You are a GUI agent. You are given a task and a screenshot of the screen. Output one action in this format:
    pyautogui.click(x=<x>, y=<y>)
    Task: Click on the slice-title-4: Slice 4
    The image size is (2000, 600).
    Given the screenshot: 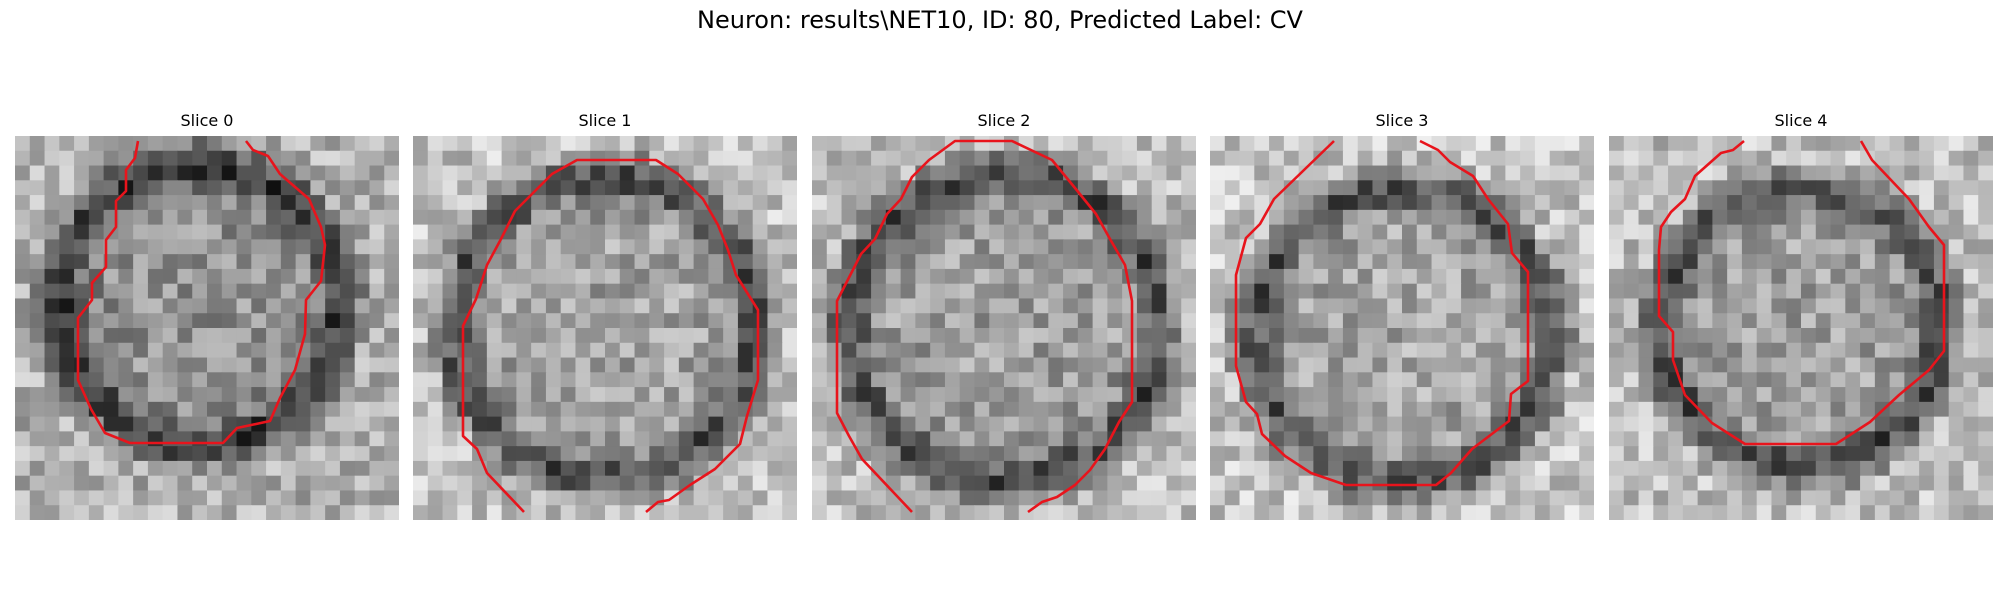 What is the action you would take?
    pyautogui.click(x=1801, y=120)
    